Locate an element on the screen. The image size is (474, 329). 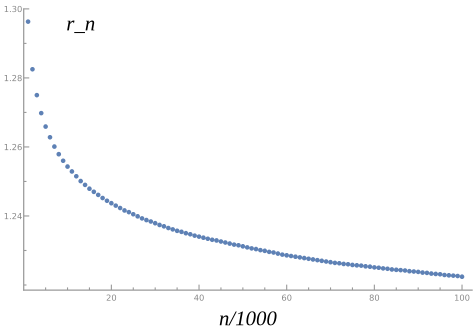
y-axis-title: r_n is located at coordinates (80, 27).